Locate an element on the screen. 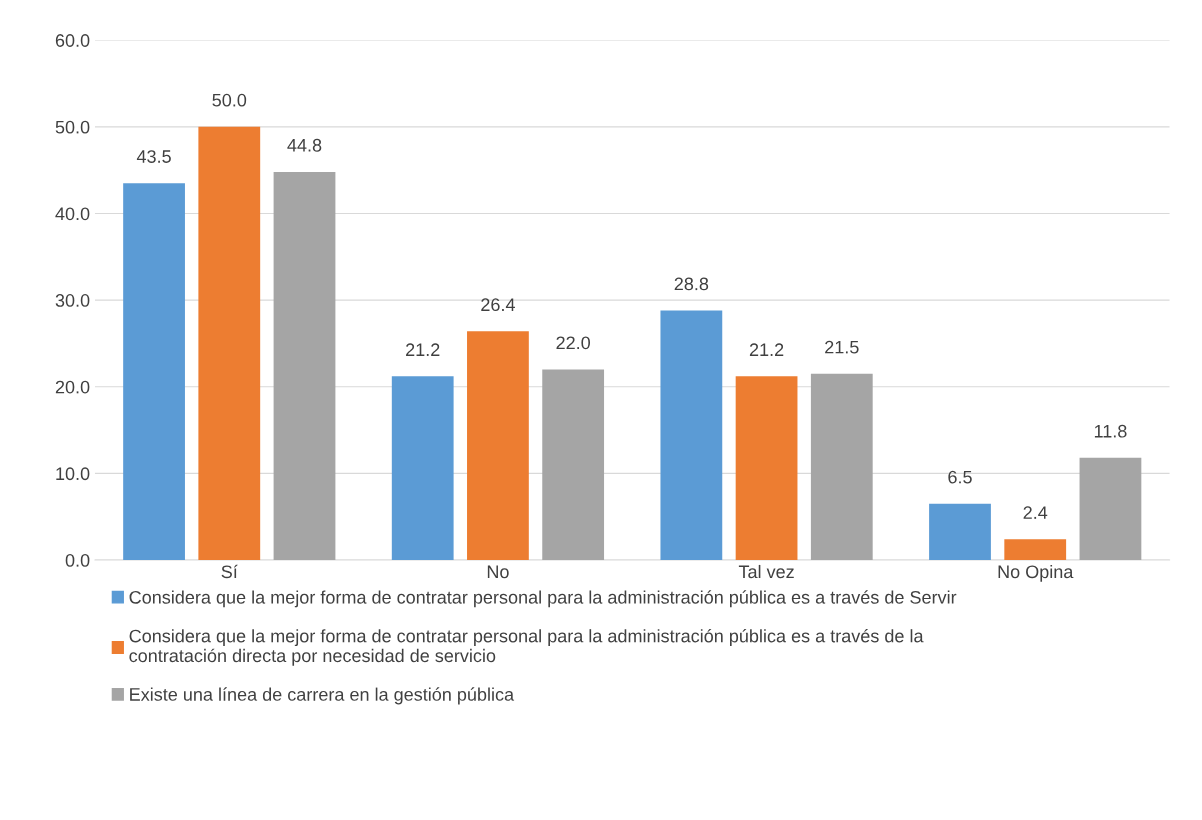  data-label: 21.5 is located at coordinates (842, 347).